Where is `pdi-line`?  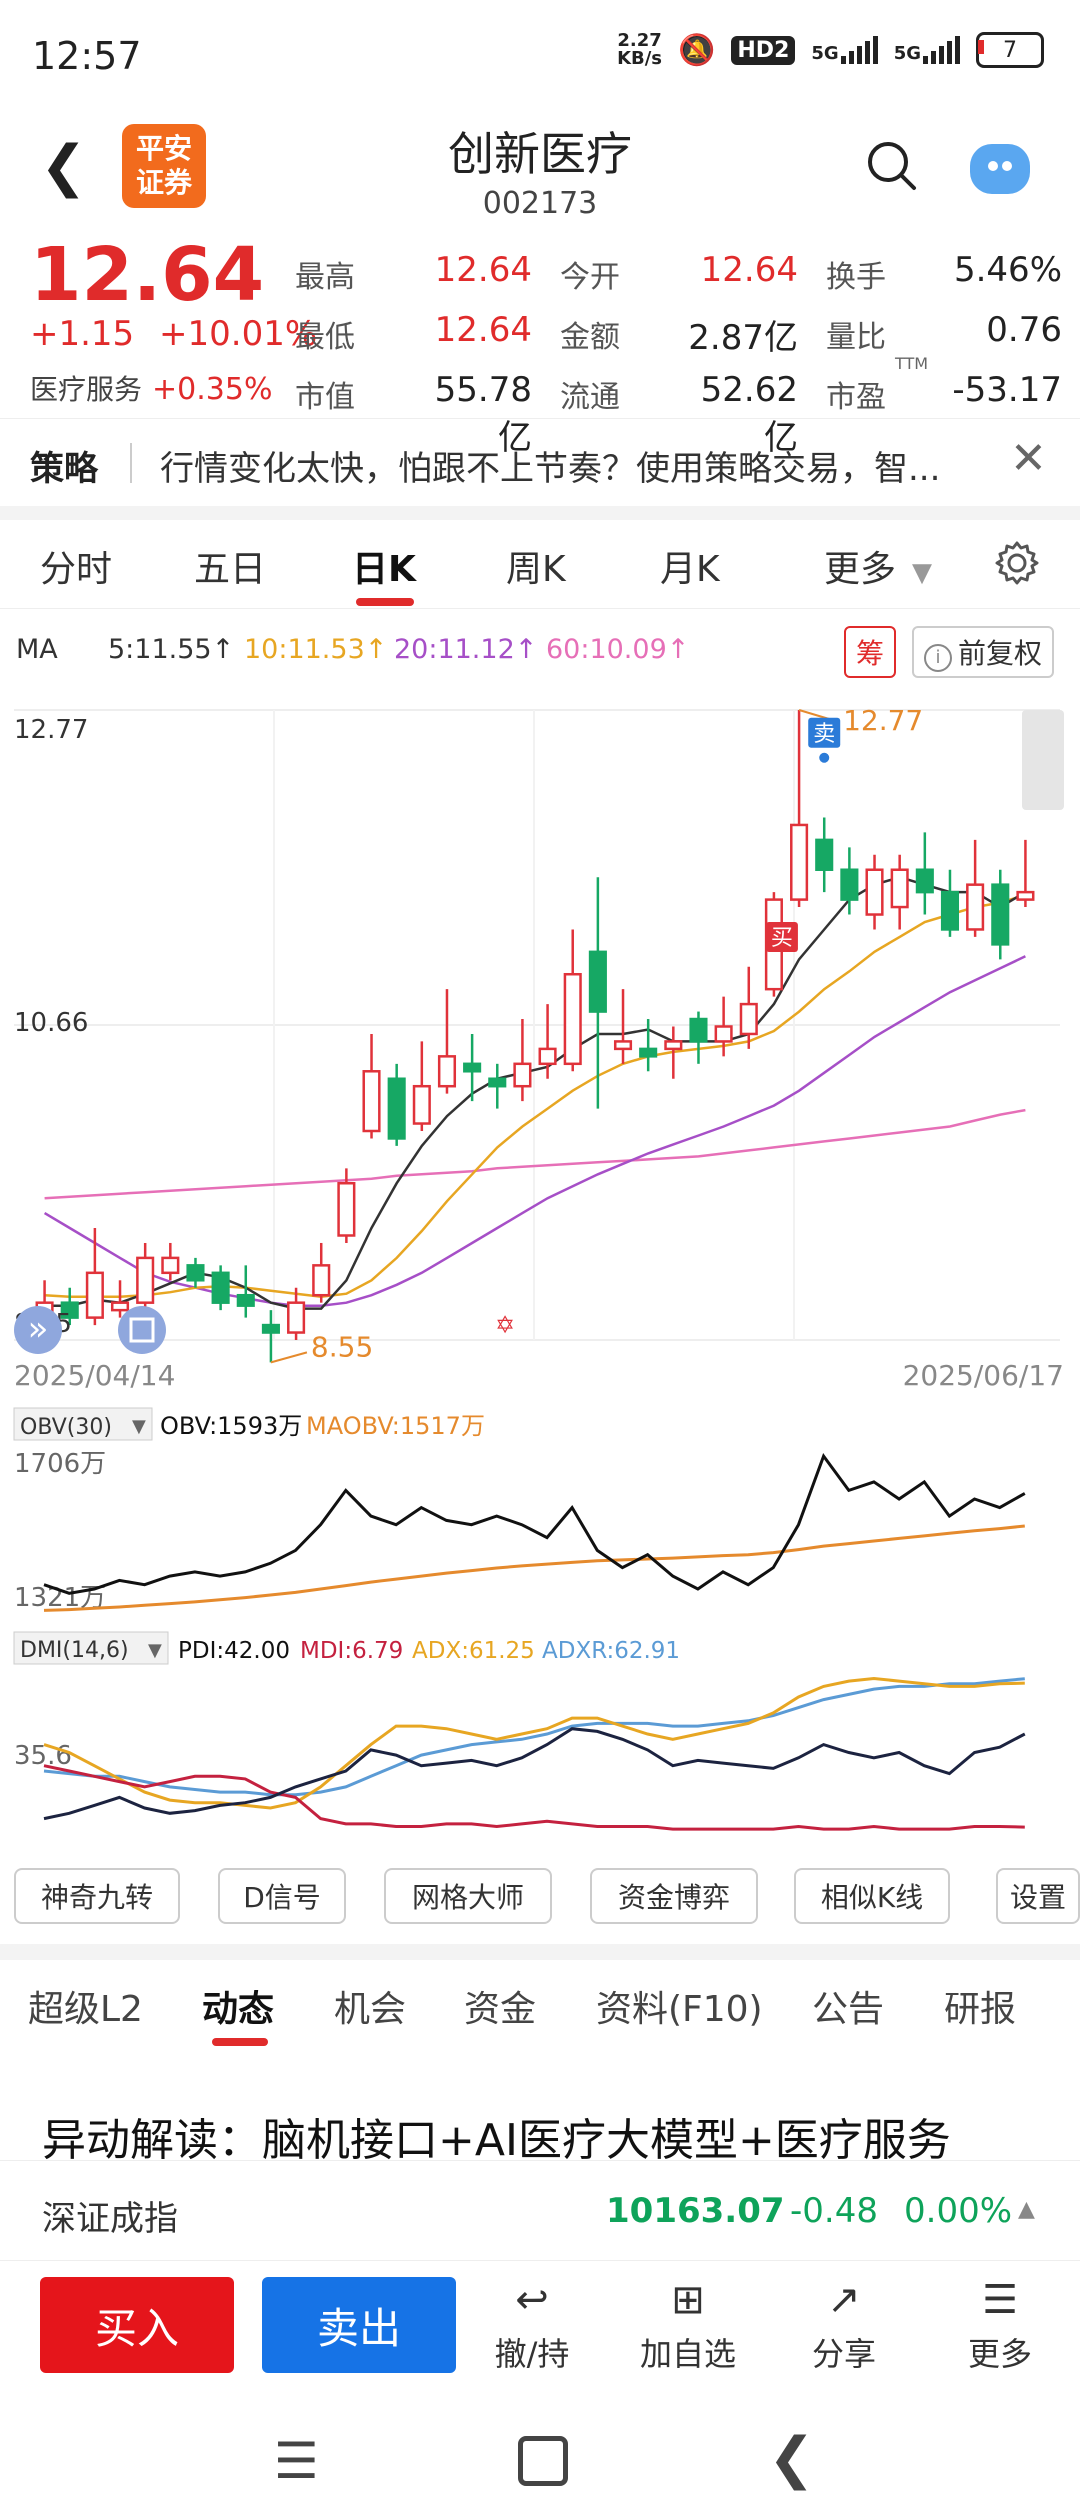
pdi-line is located at coordinates (534, 1774).